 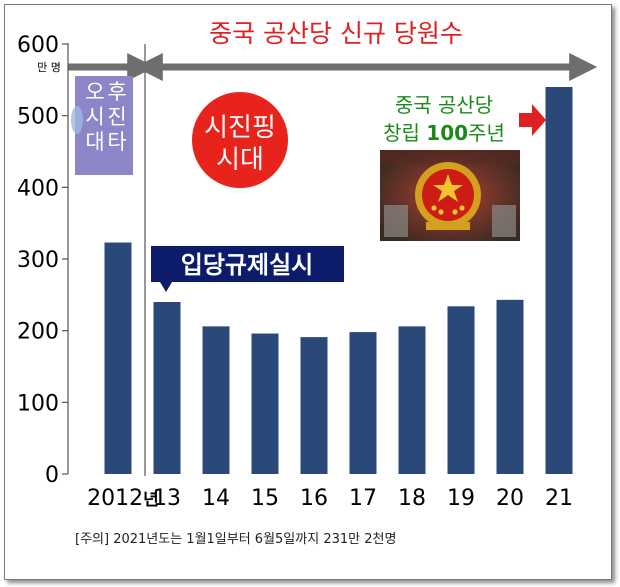 What do you see at coordinates (235, 539) in the screenshot?
I see `footnote: [주의] 2021년도는 1월1일부터 6월5일까지 231만 2천명` at bounding box center [235, 539].